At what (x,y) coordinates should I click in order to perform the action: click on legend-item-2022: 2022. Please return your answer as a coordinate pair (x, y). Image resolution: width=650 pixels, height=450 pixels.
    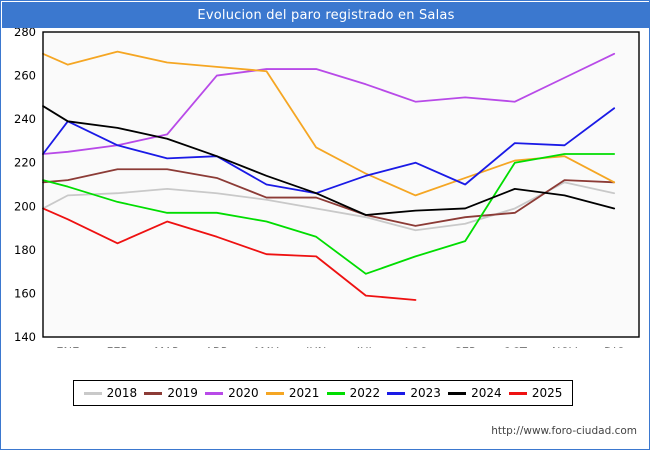
    Looking at the image, I should click on (353, 393).